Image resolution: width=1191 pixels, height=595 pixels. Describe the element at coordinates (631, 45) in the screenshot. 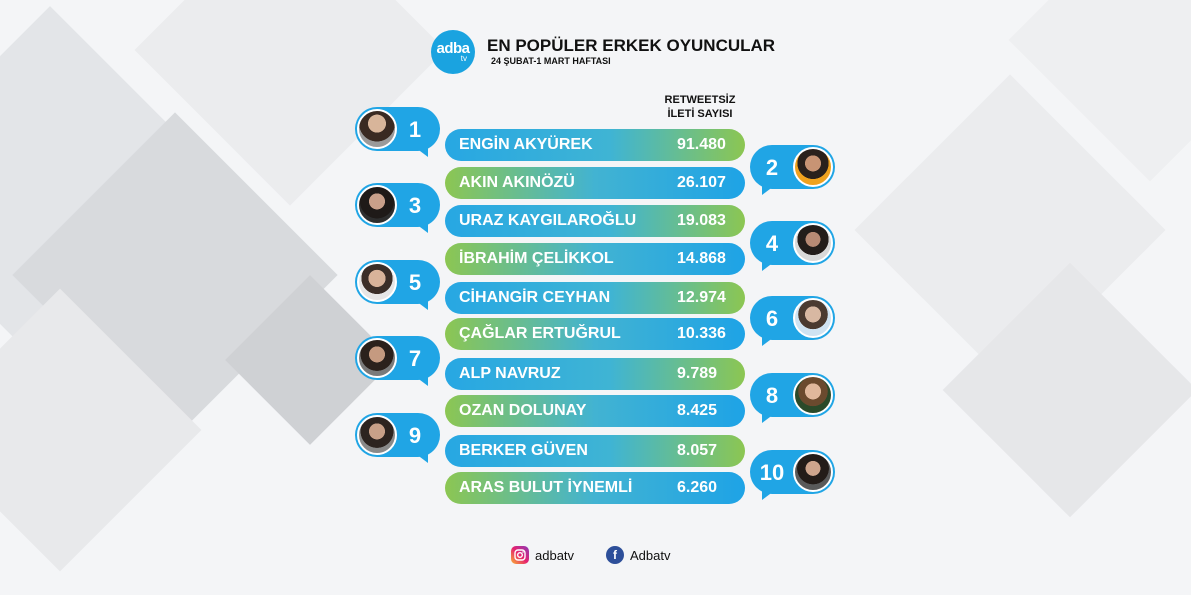

I see `page-title: EN POPÜLER ERKEK OYUNCULAR` at that location.